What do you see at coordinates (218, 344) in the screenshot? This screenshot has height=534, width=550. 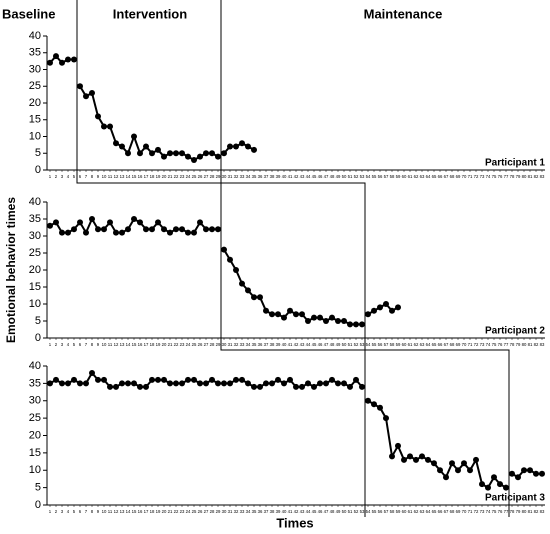 I see `x-tick-label: 29` at bounding box center [218, 344].